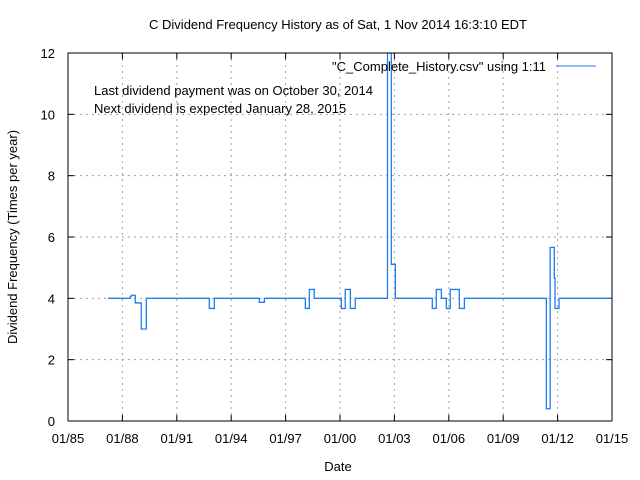  Describe the element at coordinates (177, 438) in the screenshot. I see `x-tick-label: 01/91` at that location.